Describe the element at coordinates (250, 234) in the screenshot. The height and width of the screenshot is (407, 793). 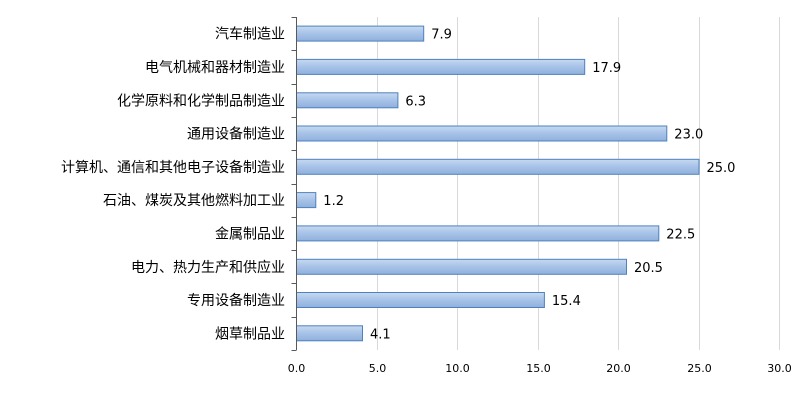
I see `category-label: 金属制品业` at that location.